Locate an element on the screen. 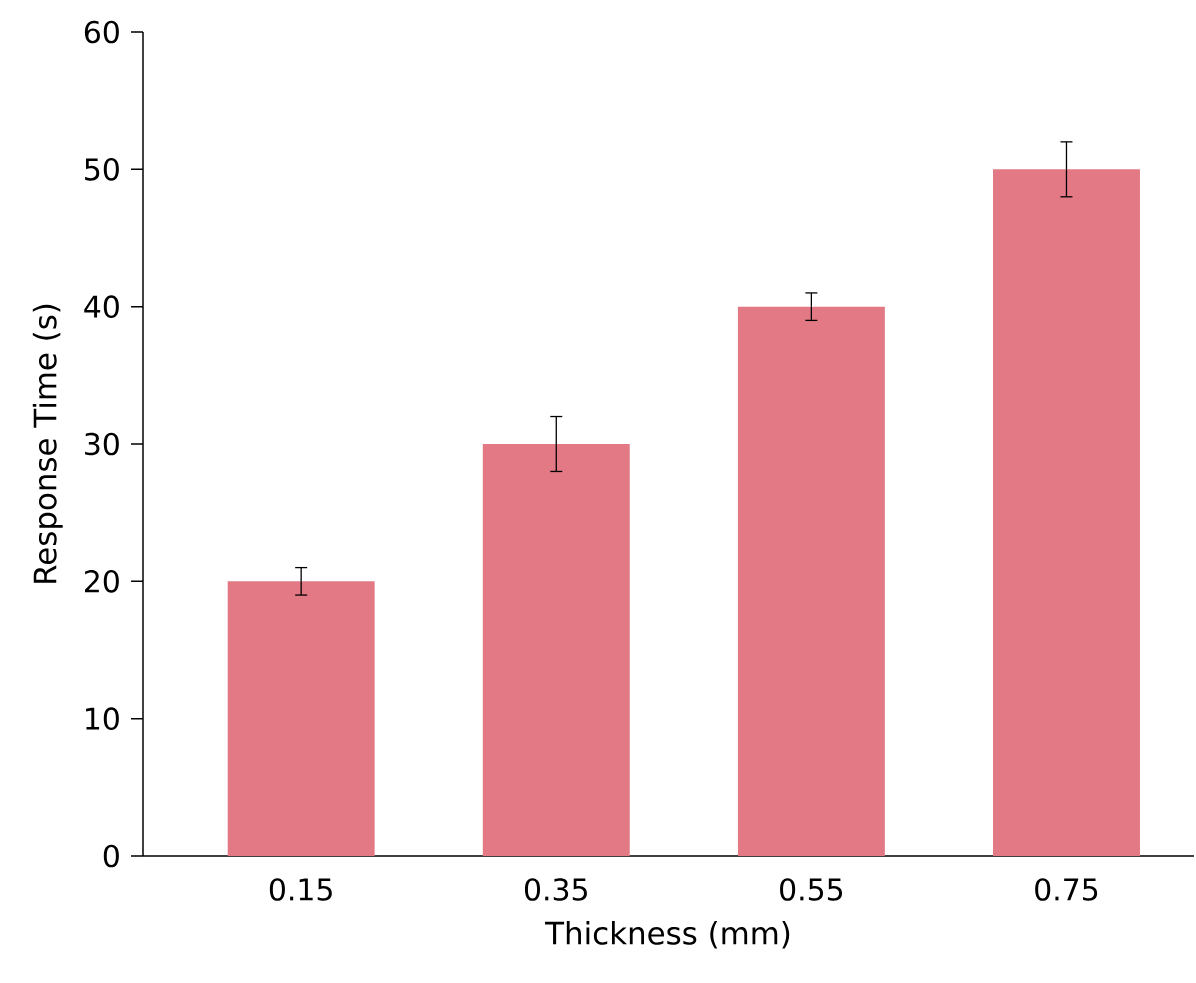  x-axis-title: Thickness (mm) is located at coordinates (667, 934).